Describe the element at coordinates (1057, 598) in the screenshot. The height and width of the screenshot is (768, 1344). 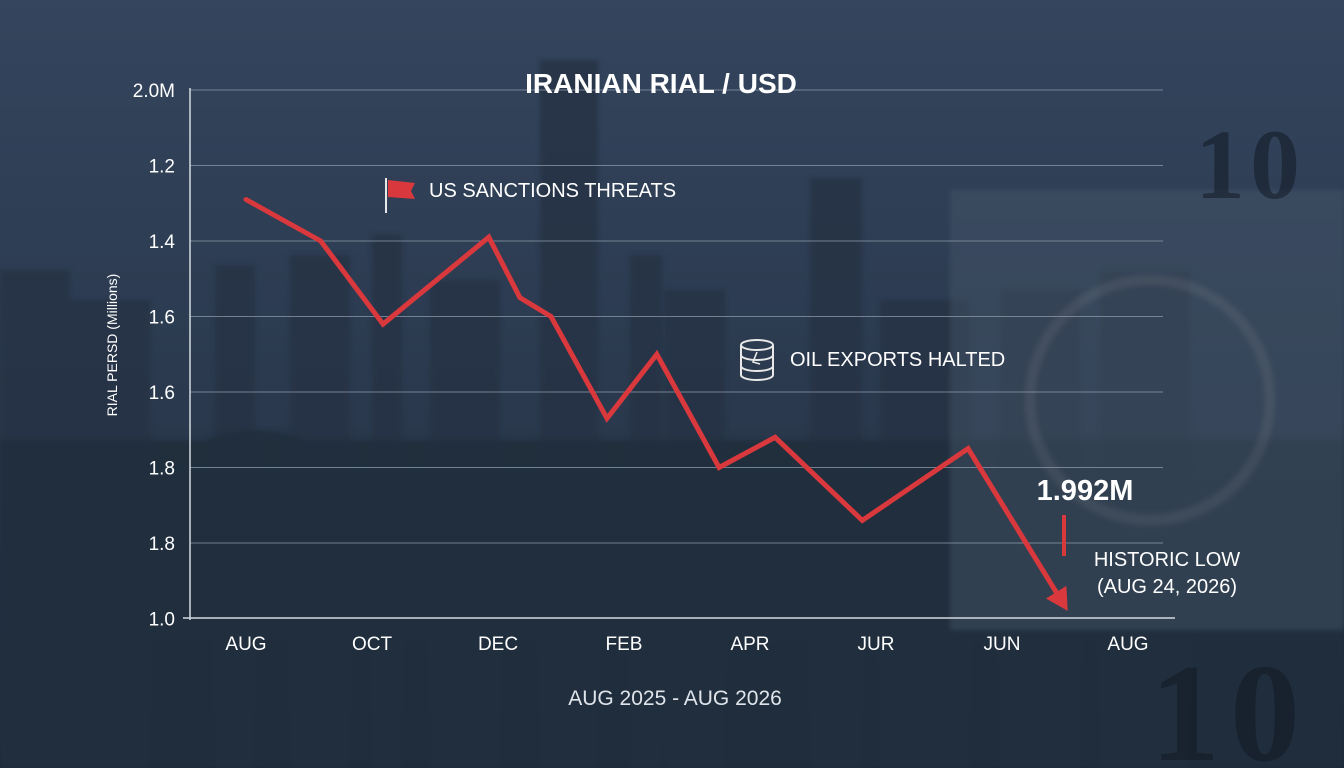
I see `series-arrowhead` at that location.